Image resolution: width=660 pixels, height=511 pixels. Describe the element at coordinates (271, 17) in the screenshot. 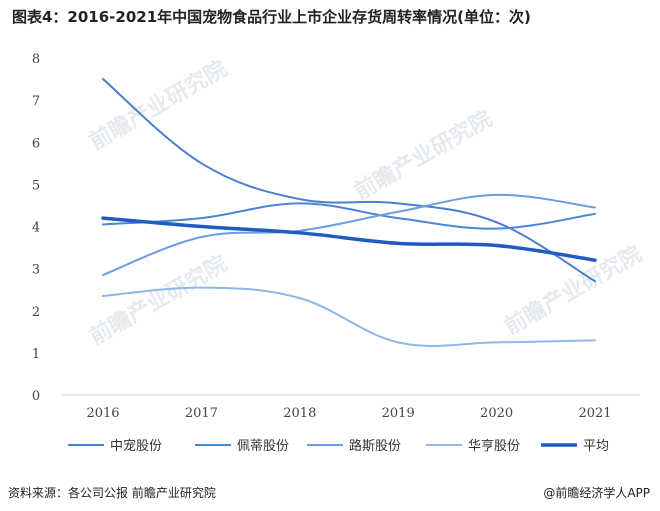

I see `chart-title: 图表4：2016-2021年中国宠物食品行业上市企业存货周转率情况(单位：次)` at that location.